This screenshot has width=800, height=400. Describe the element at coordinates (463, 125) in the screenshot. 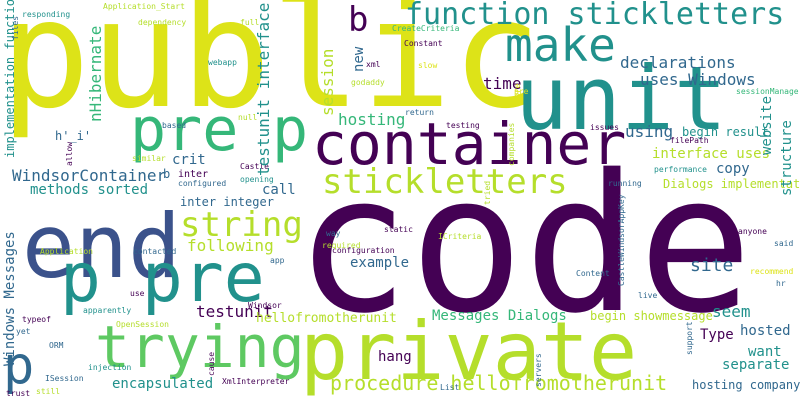

I see `word: testing` at that location.